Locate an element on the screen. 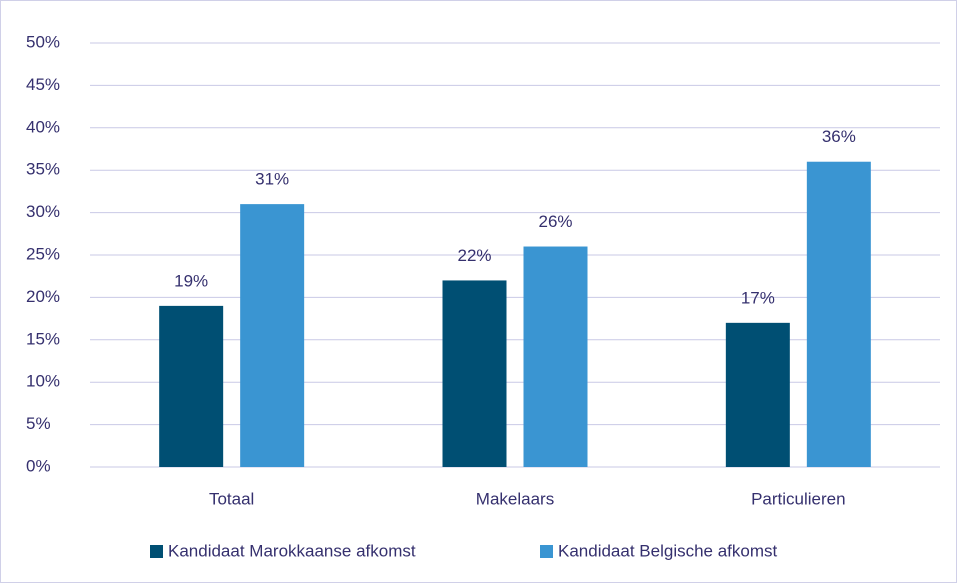 The image size is (957, 583). y-tick-label: 0% is located at coordinates (38, 465).